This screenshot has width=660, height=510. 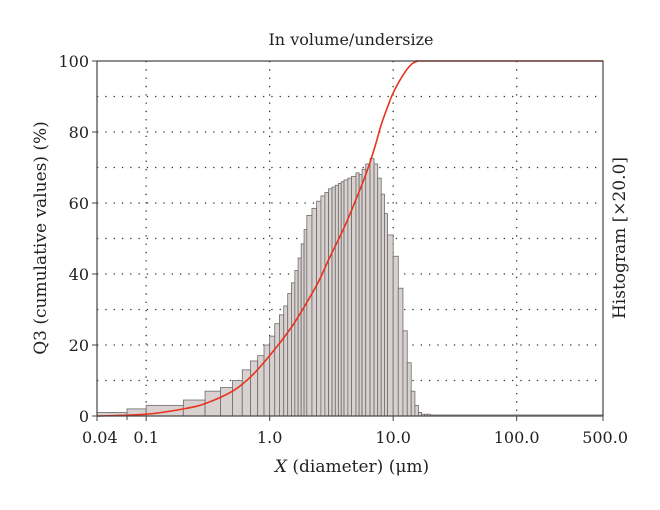 What do you see at coordinates (77, 239) in the screenshot?
I see `y-axis-ticks: 0 20 40 60 80 100` at bounding box center [77, 239].